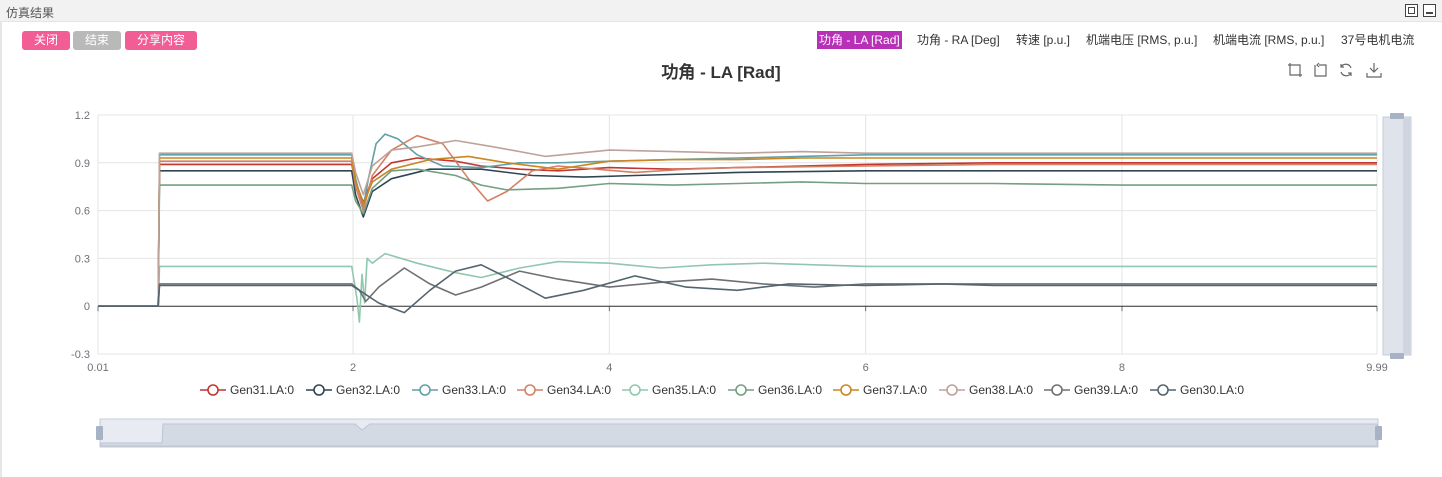 This screenshot has width=1442, height=477. What do you see at coordinates (1269, 40) in the screenshot?
I see `tab-terminal-current: 机端电流 [RMS, p.u.]` at bounding box center [1269, 40].